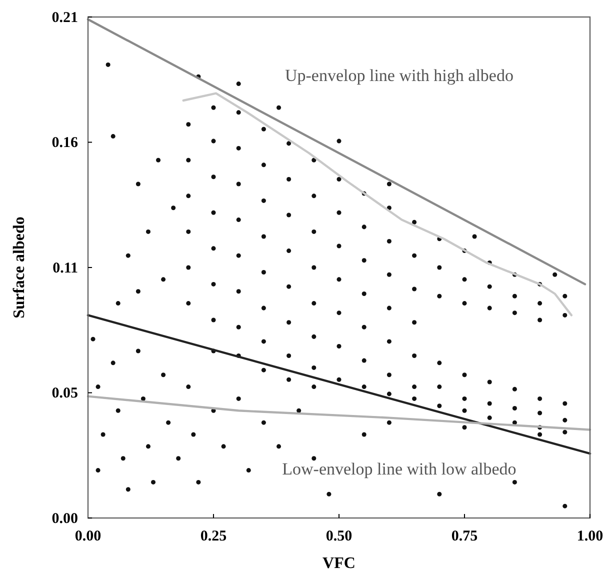 The width and height of the screenshot is (608, 576). Describe the element at coordinates (464, 536) in the screenshot. I see `x-tick-label: 0.75` at that location.